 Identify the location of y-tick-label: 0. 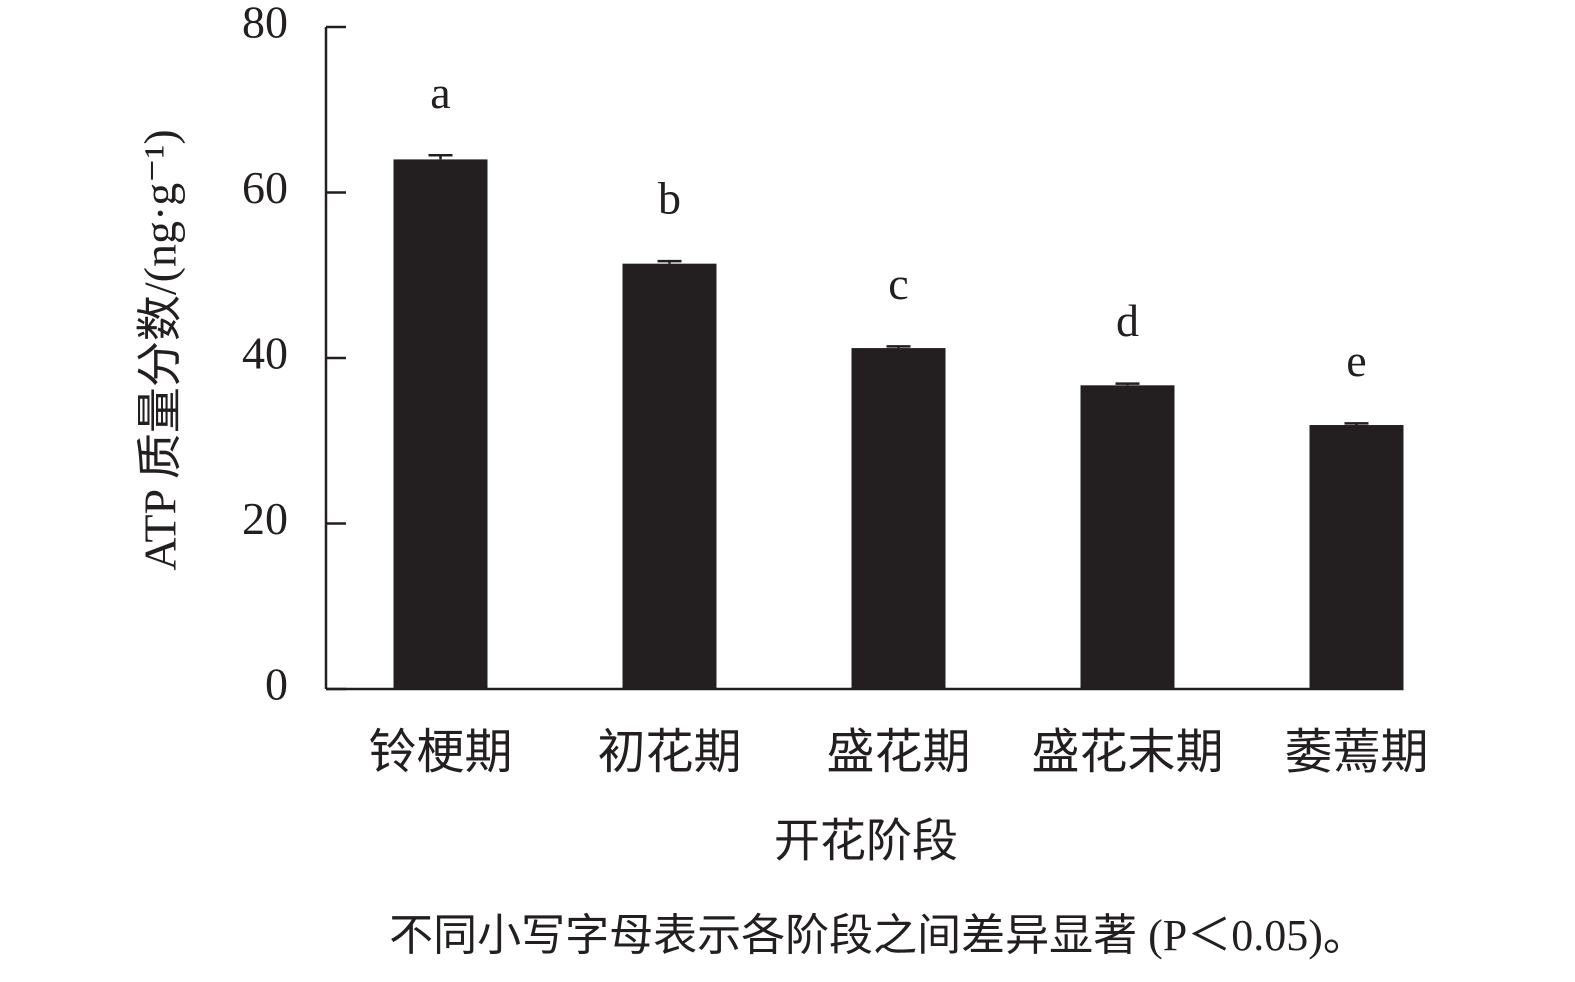
(276, 684).